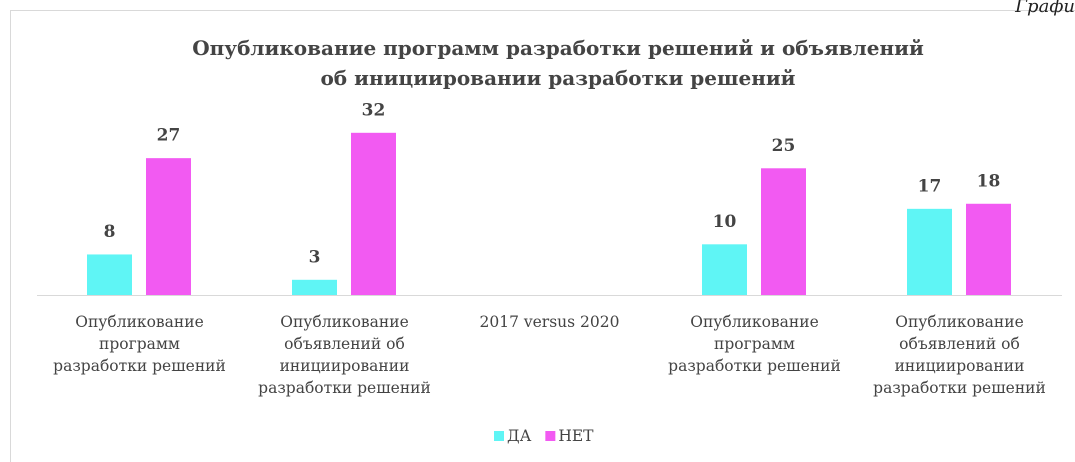 The image size is (1075, 462). I want to click on data-label: 27, so click(169, 136).